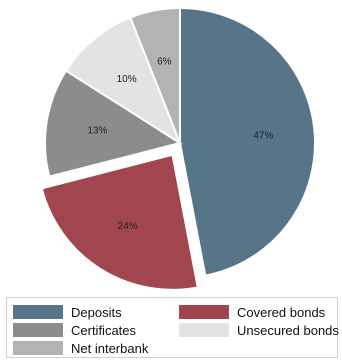 The image size is (342, 360). What do you see at coordinates (128, 226) in the screenshot?
I see `slice-value-label-covered-bonds: 24%` at bounding box center [128, 226].